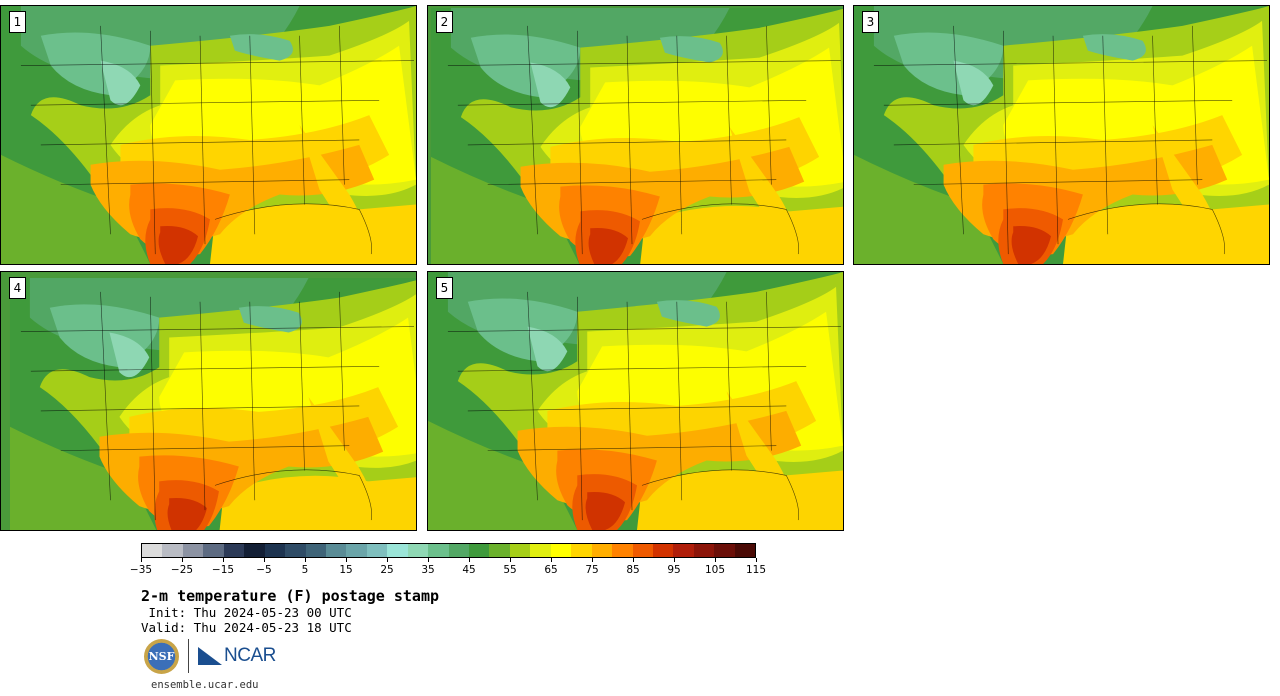 This screenshot has height=696, width=1280. Describe the element at coordinates (510, 570) in the screenshot. I see `colorbar-tick-label: 55` at that location.